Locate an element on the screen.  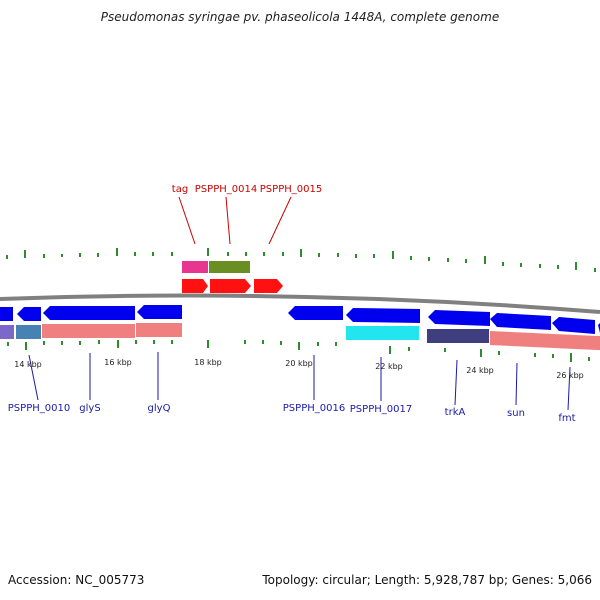
feature-box-violet is located at coordinates (7, 332).